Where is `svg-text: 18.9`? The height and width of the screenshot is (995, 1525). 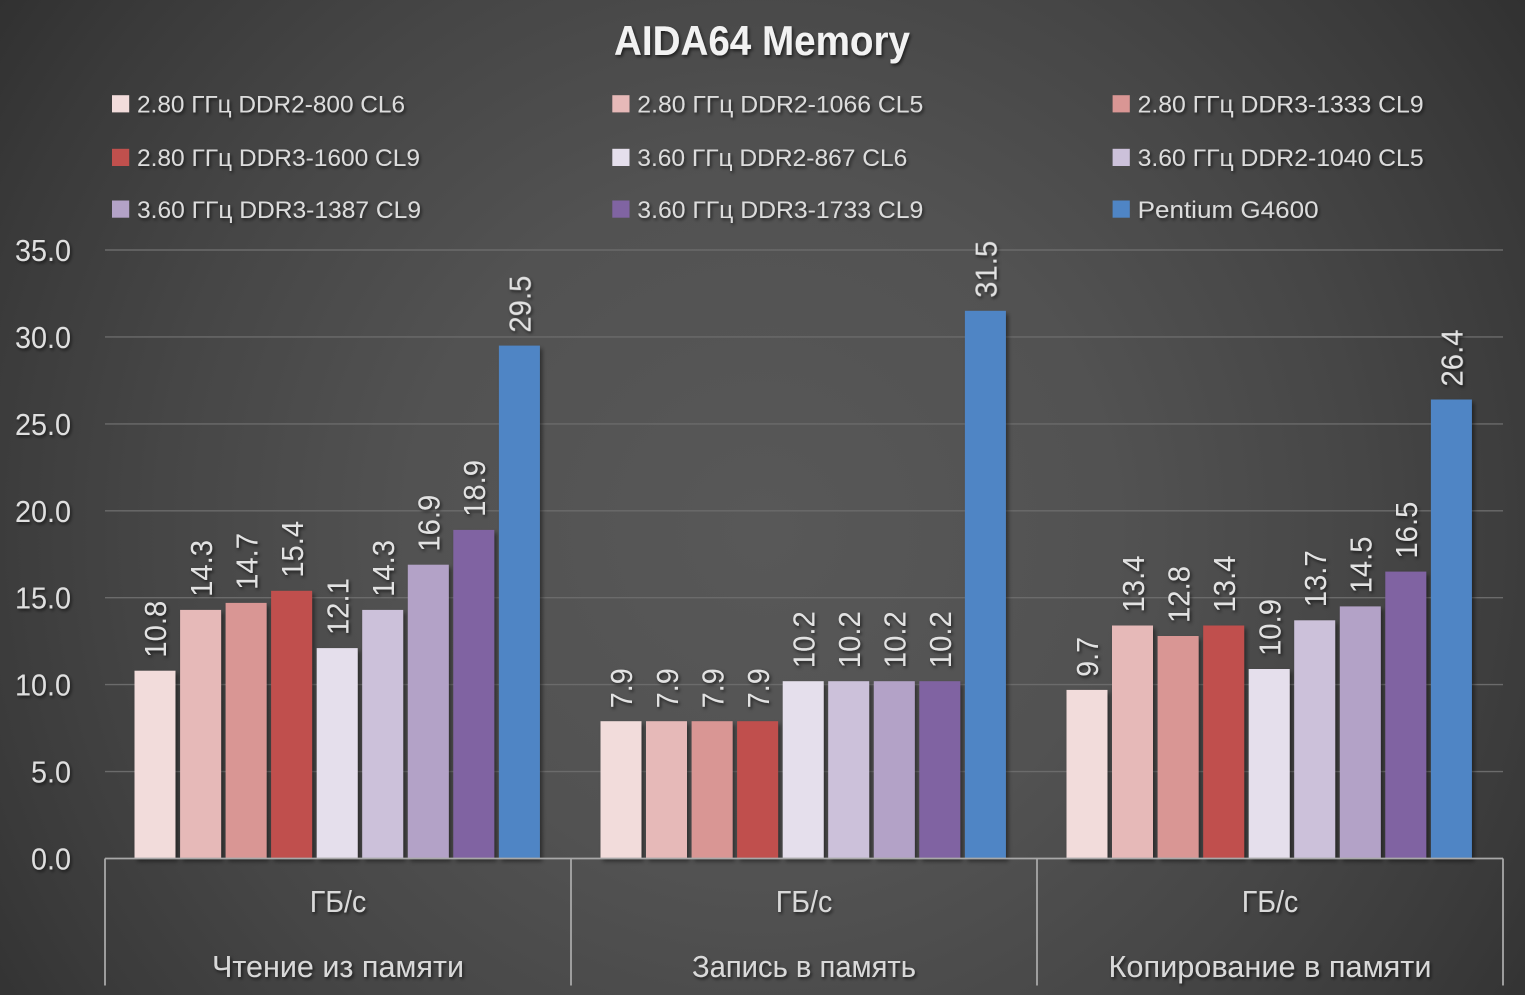 svg-text: 18.9 is located at coordinates (474, 488).